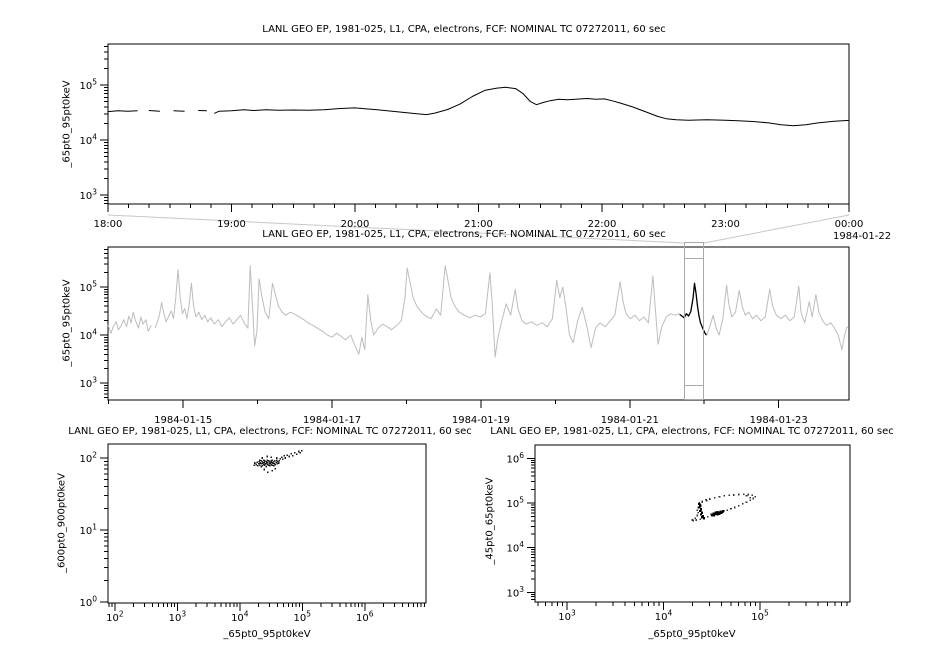  I want to click on bottom-right-panel-xlabel: _65pt0_95pt0keV, so click(692, 634).